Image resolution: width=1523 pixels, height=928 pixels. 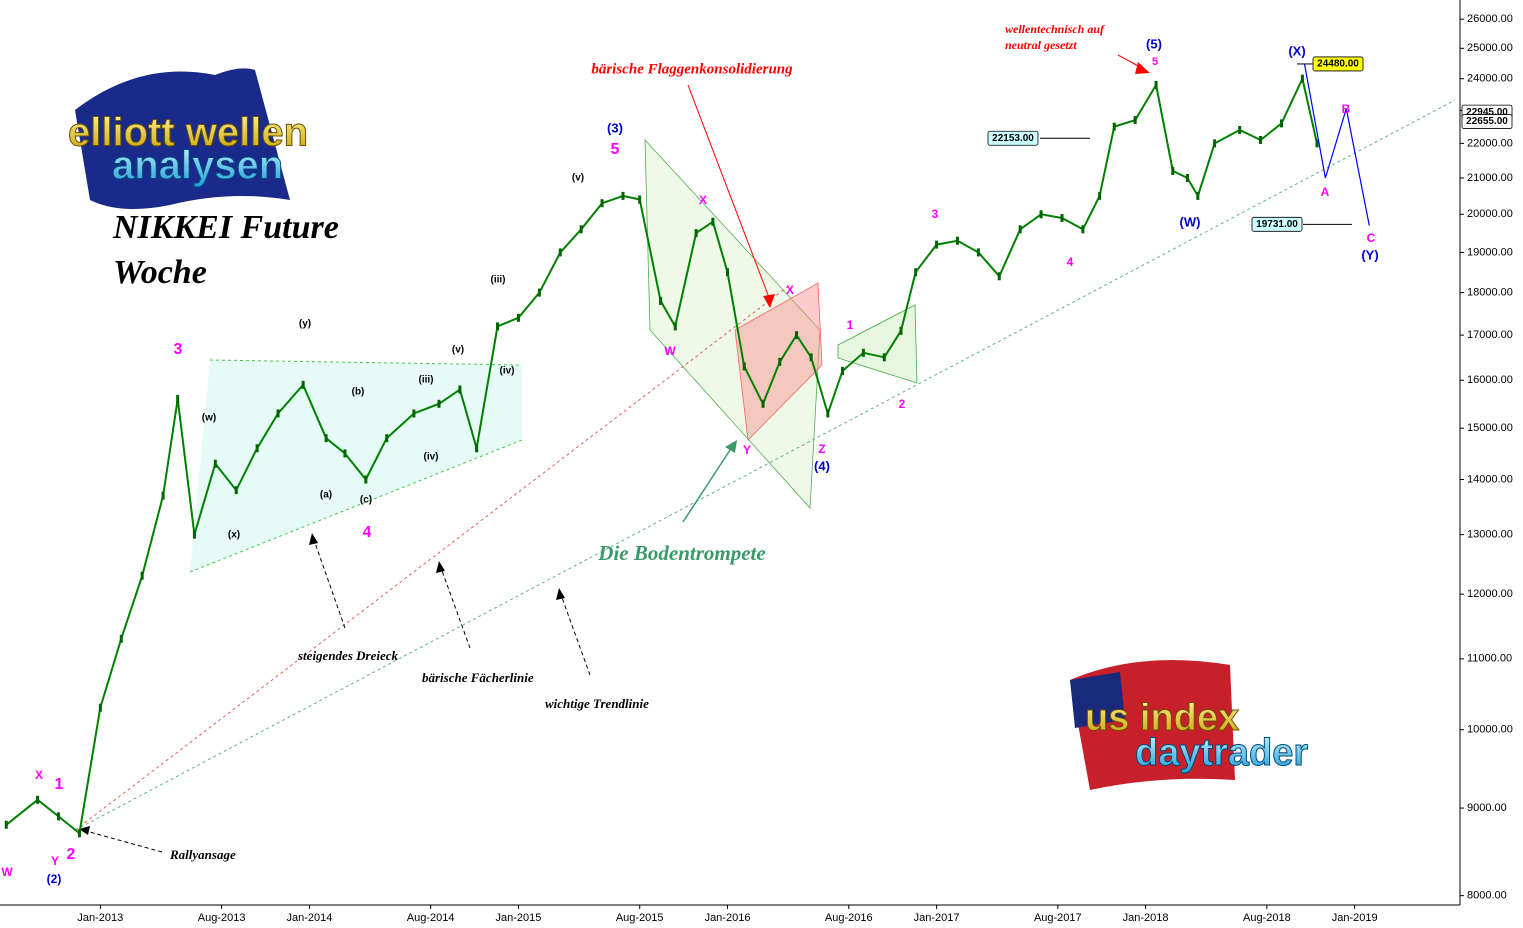 What do you see at coordinates (358, 392) in the screenshot?
I see `wave-label: (b)` at bounding box center [358, 392].